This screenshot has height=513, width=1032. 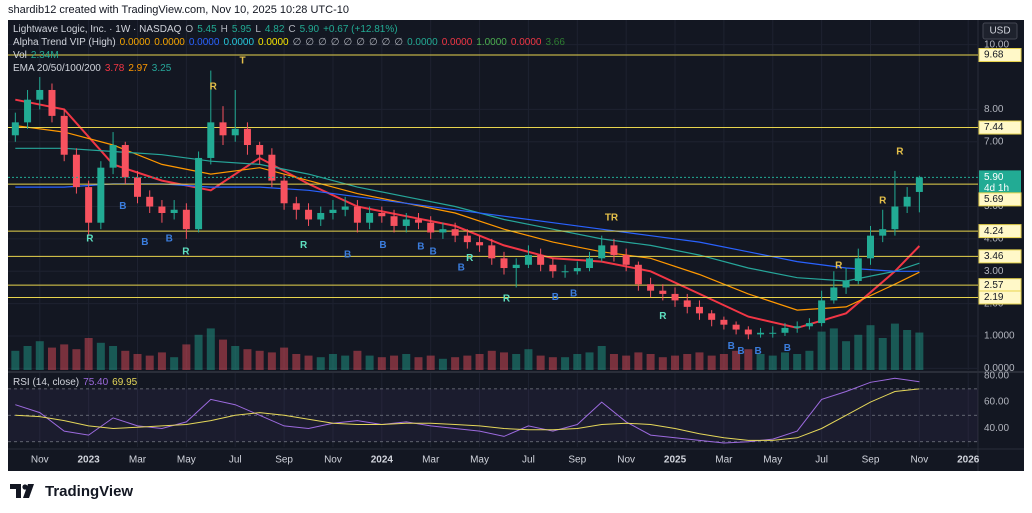 I want to click on y-tick-label: 1.0000, so click(x=999, y=336).